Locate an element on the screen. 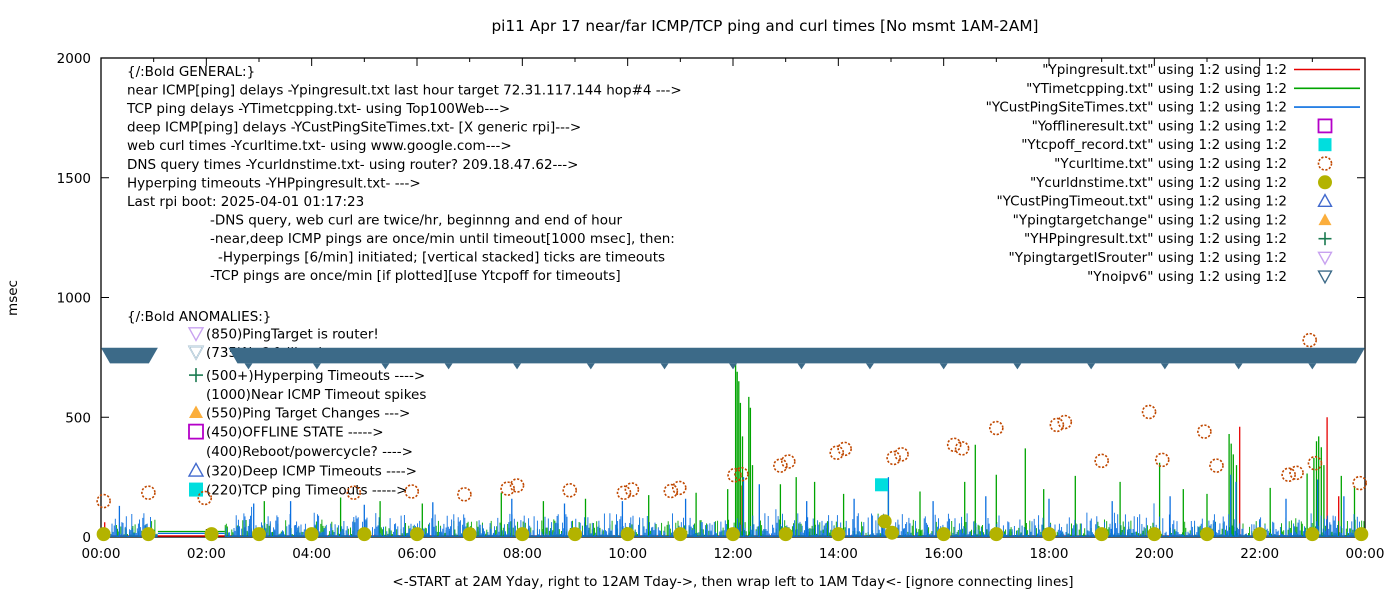  x-tick-label: 12:00 is located at coordinates (733, 554).